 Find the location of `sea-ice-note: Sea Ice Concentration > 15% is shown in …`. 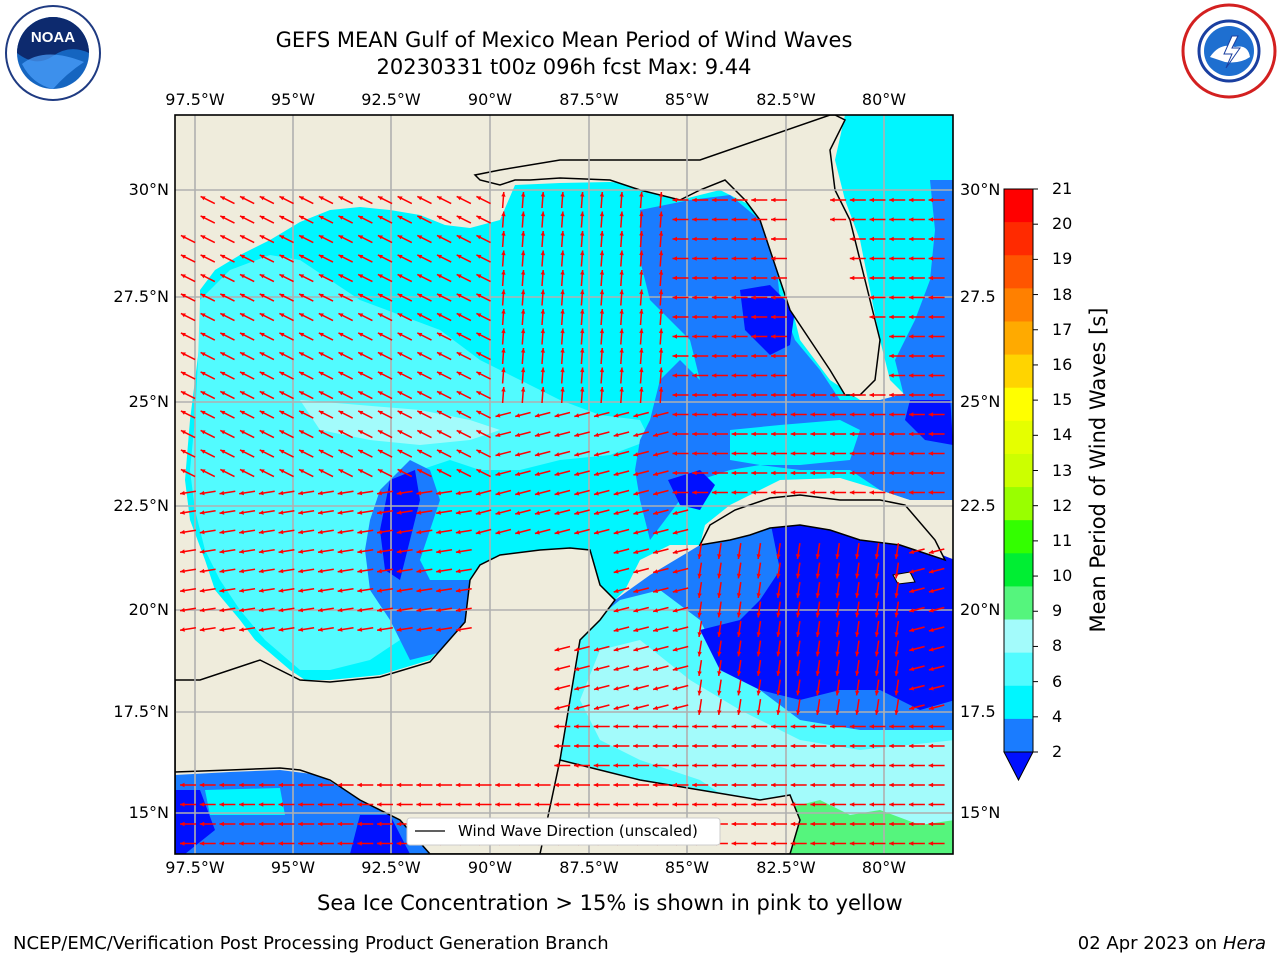

sea-ice-note: Sea Ice Concentration > 15% is shown in … is located at coordinates (610, 903).